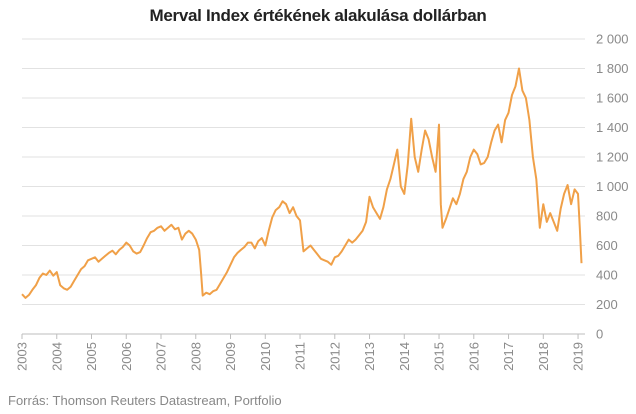  What do you see at coordinates (56, 356) in the screenshot?
I see `x-tick-label: 2004` at bounding box center [56, 356].